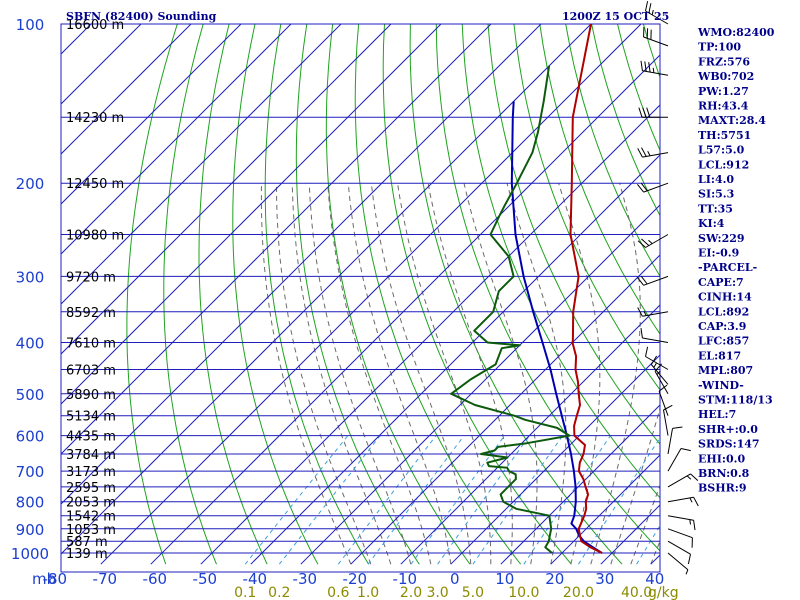 This screenshot has width=800, height=600. I want to click on index-item: BRN:0.8, so click(724, 473).